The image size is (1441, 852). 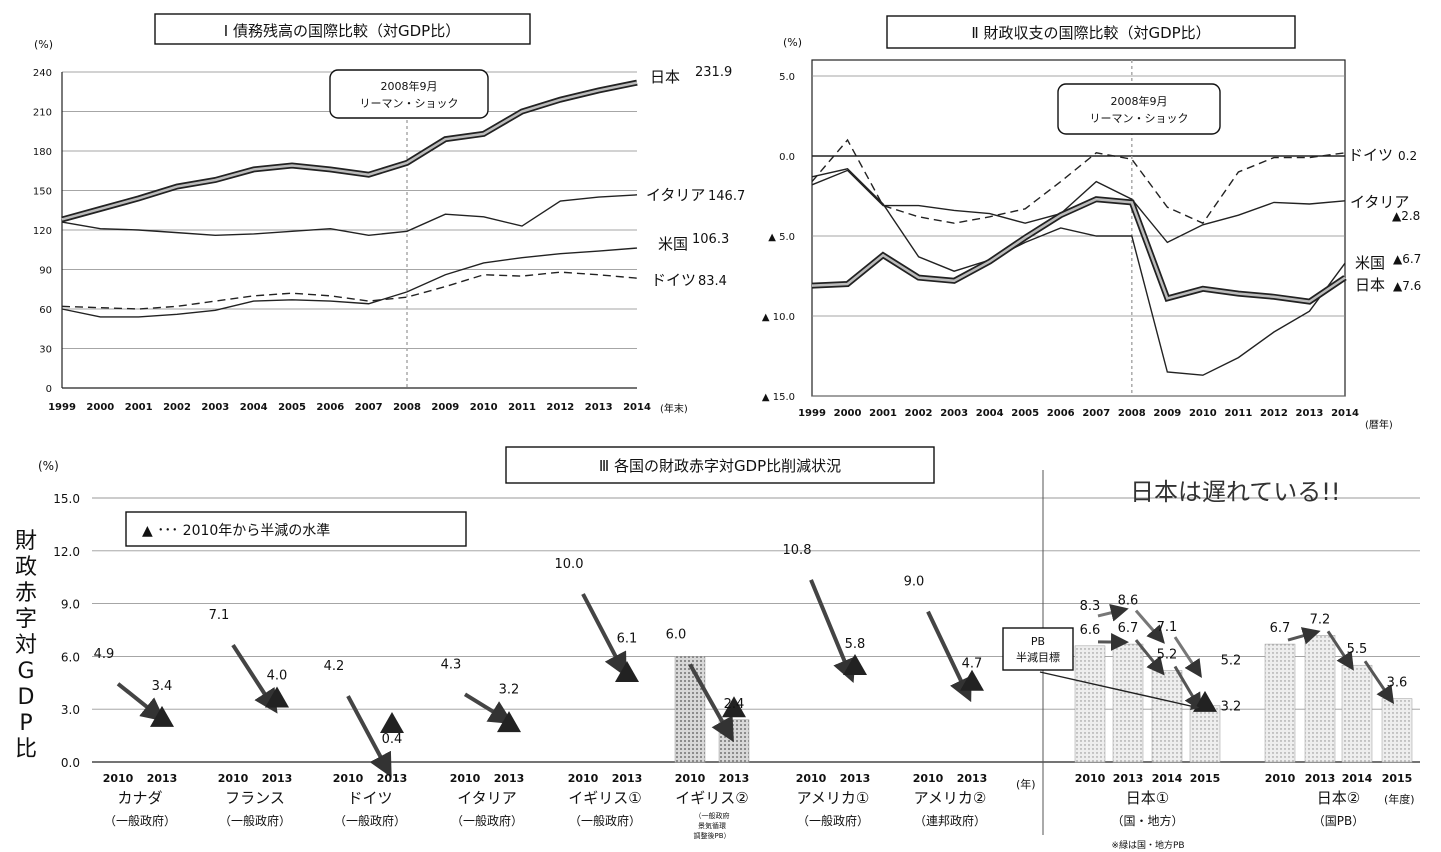 What do you see at coordinates (369, 798) in the screenshot?
I see `chart3-group-name: ドイツ` at bounding box center [369, 798].